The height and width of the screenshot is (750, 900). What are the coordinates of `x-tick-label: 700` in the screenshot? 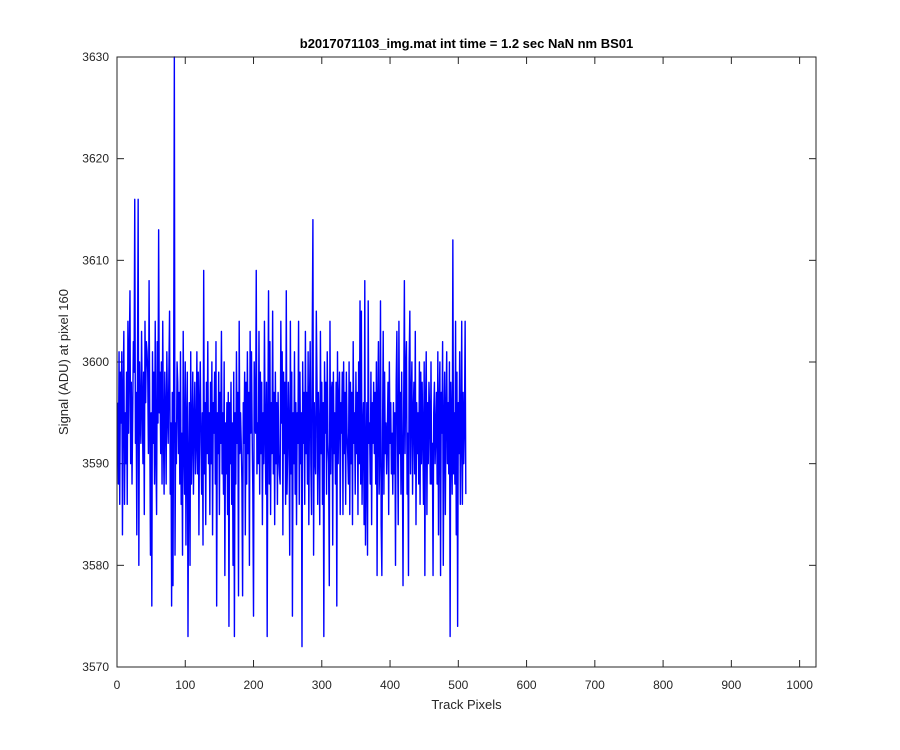 It's located at (595, 685).